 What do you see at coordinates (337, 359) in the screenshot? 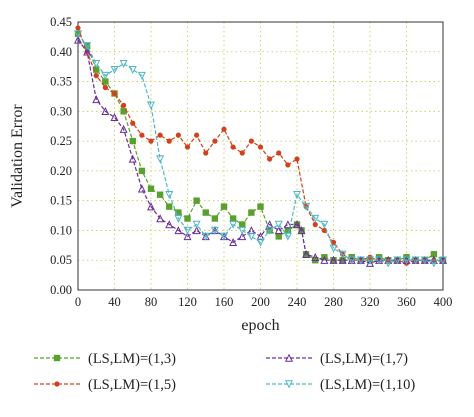
I see `legend-item: (LS,LM)=(1,7)` at bounding box center [337, 359].